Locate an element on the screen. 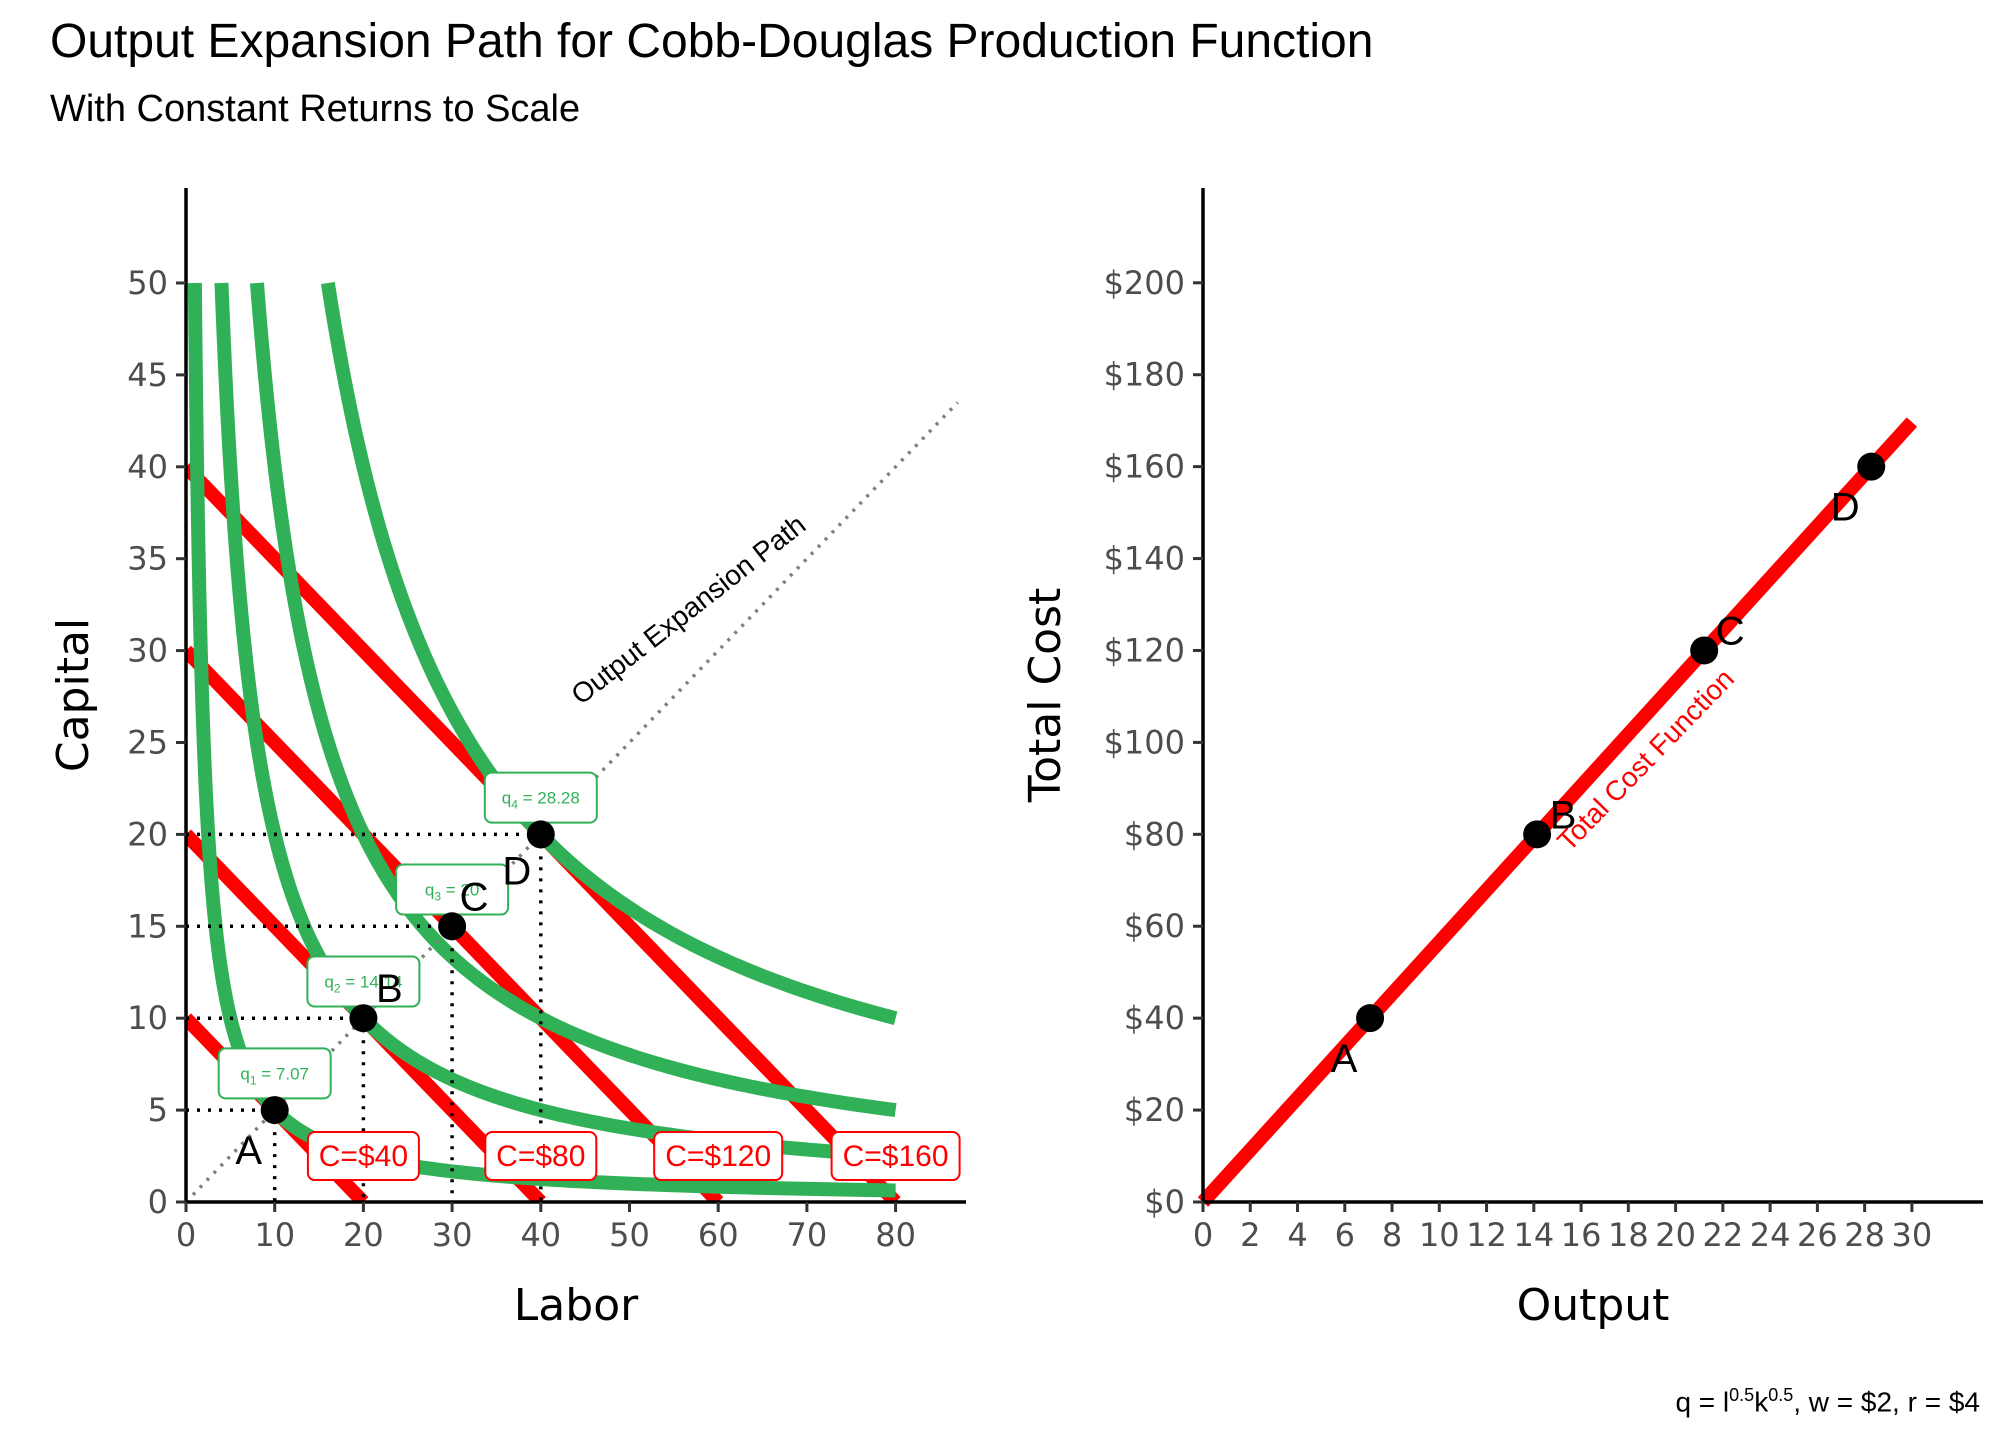 This screenshot has width=2016, height=1440. x-tick-label: 22 is located at coordinates (1723, 1235).